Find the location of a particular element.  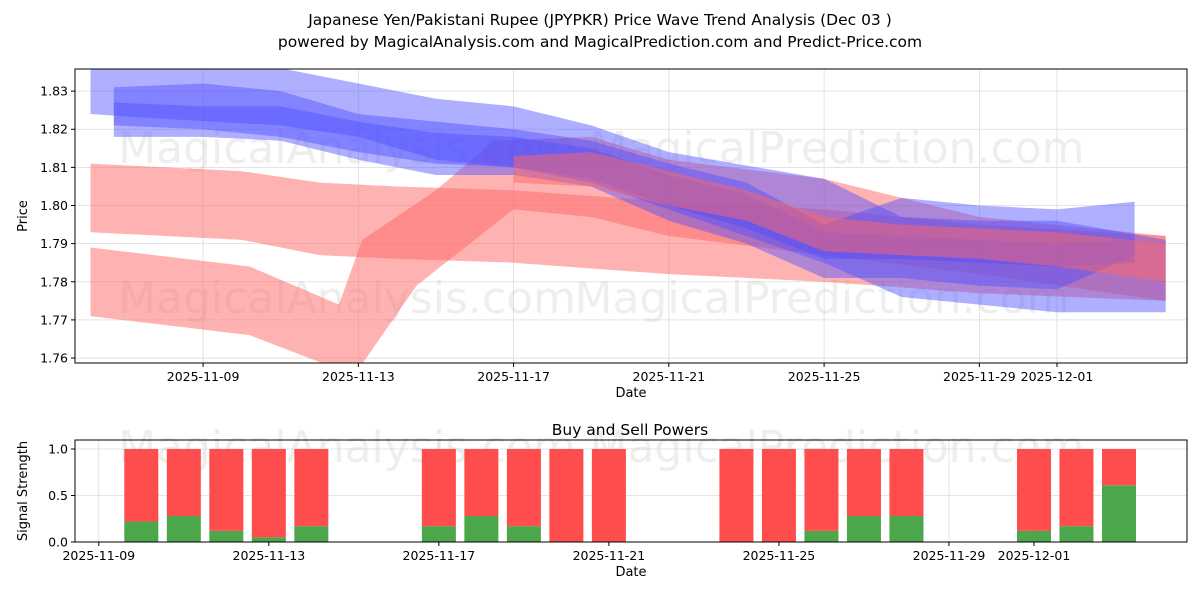

y-tick-label: 1.76 is located at coordinates (54, 358).